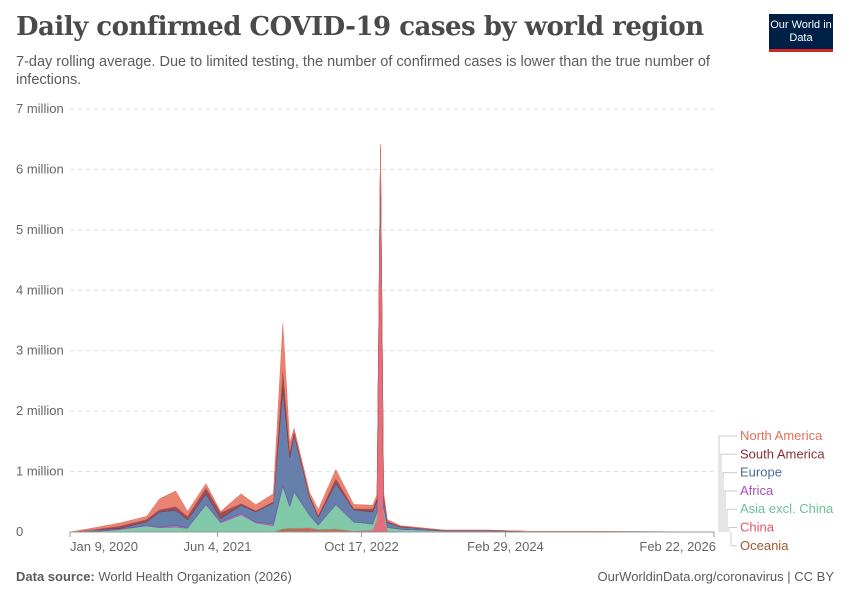 The height and width of the screenshot is (600, 850). Describe the element at coordinates (104, 546) in the screenshot. I see `x-tick-label: Jan 9, 2020` at that location.